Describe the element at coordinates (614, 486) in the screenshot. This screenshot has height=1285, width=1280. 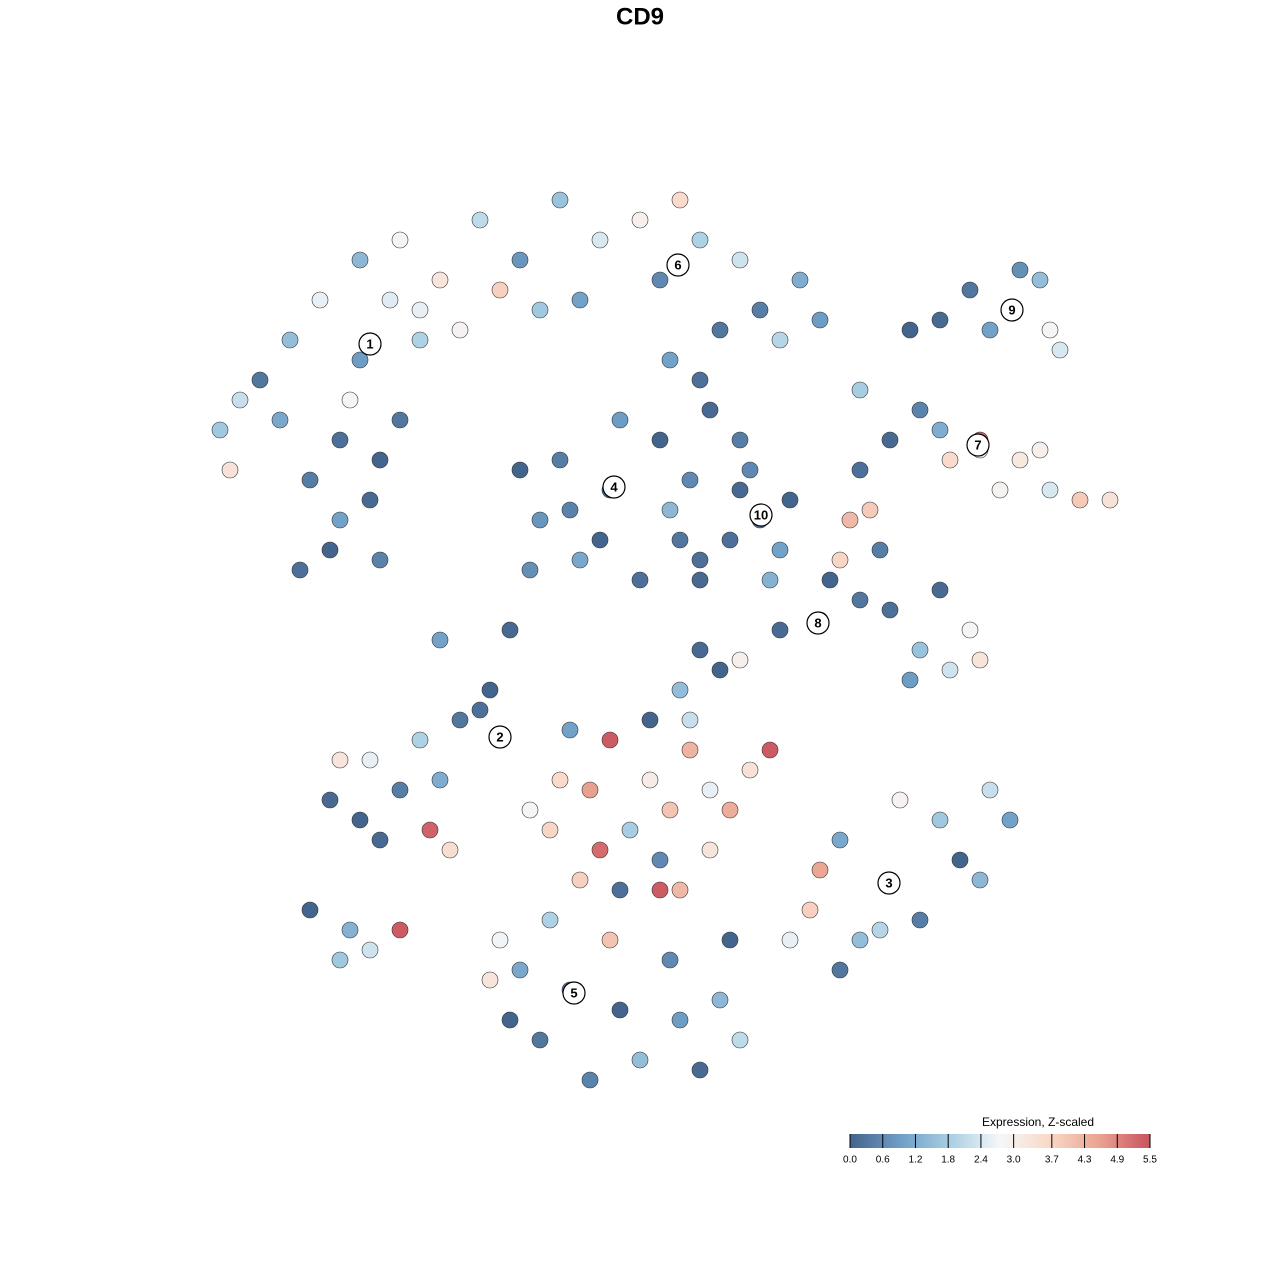
I see `cluster-label: 4` at that location.